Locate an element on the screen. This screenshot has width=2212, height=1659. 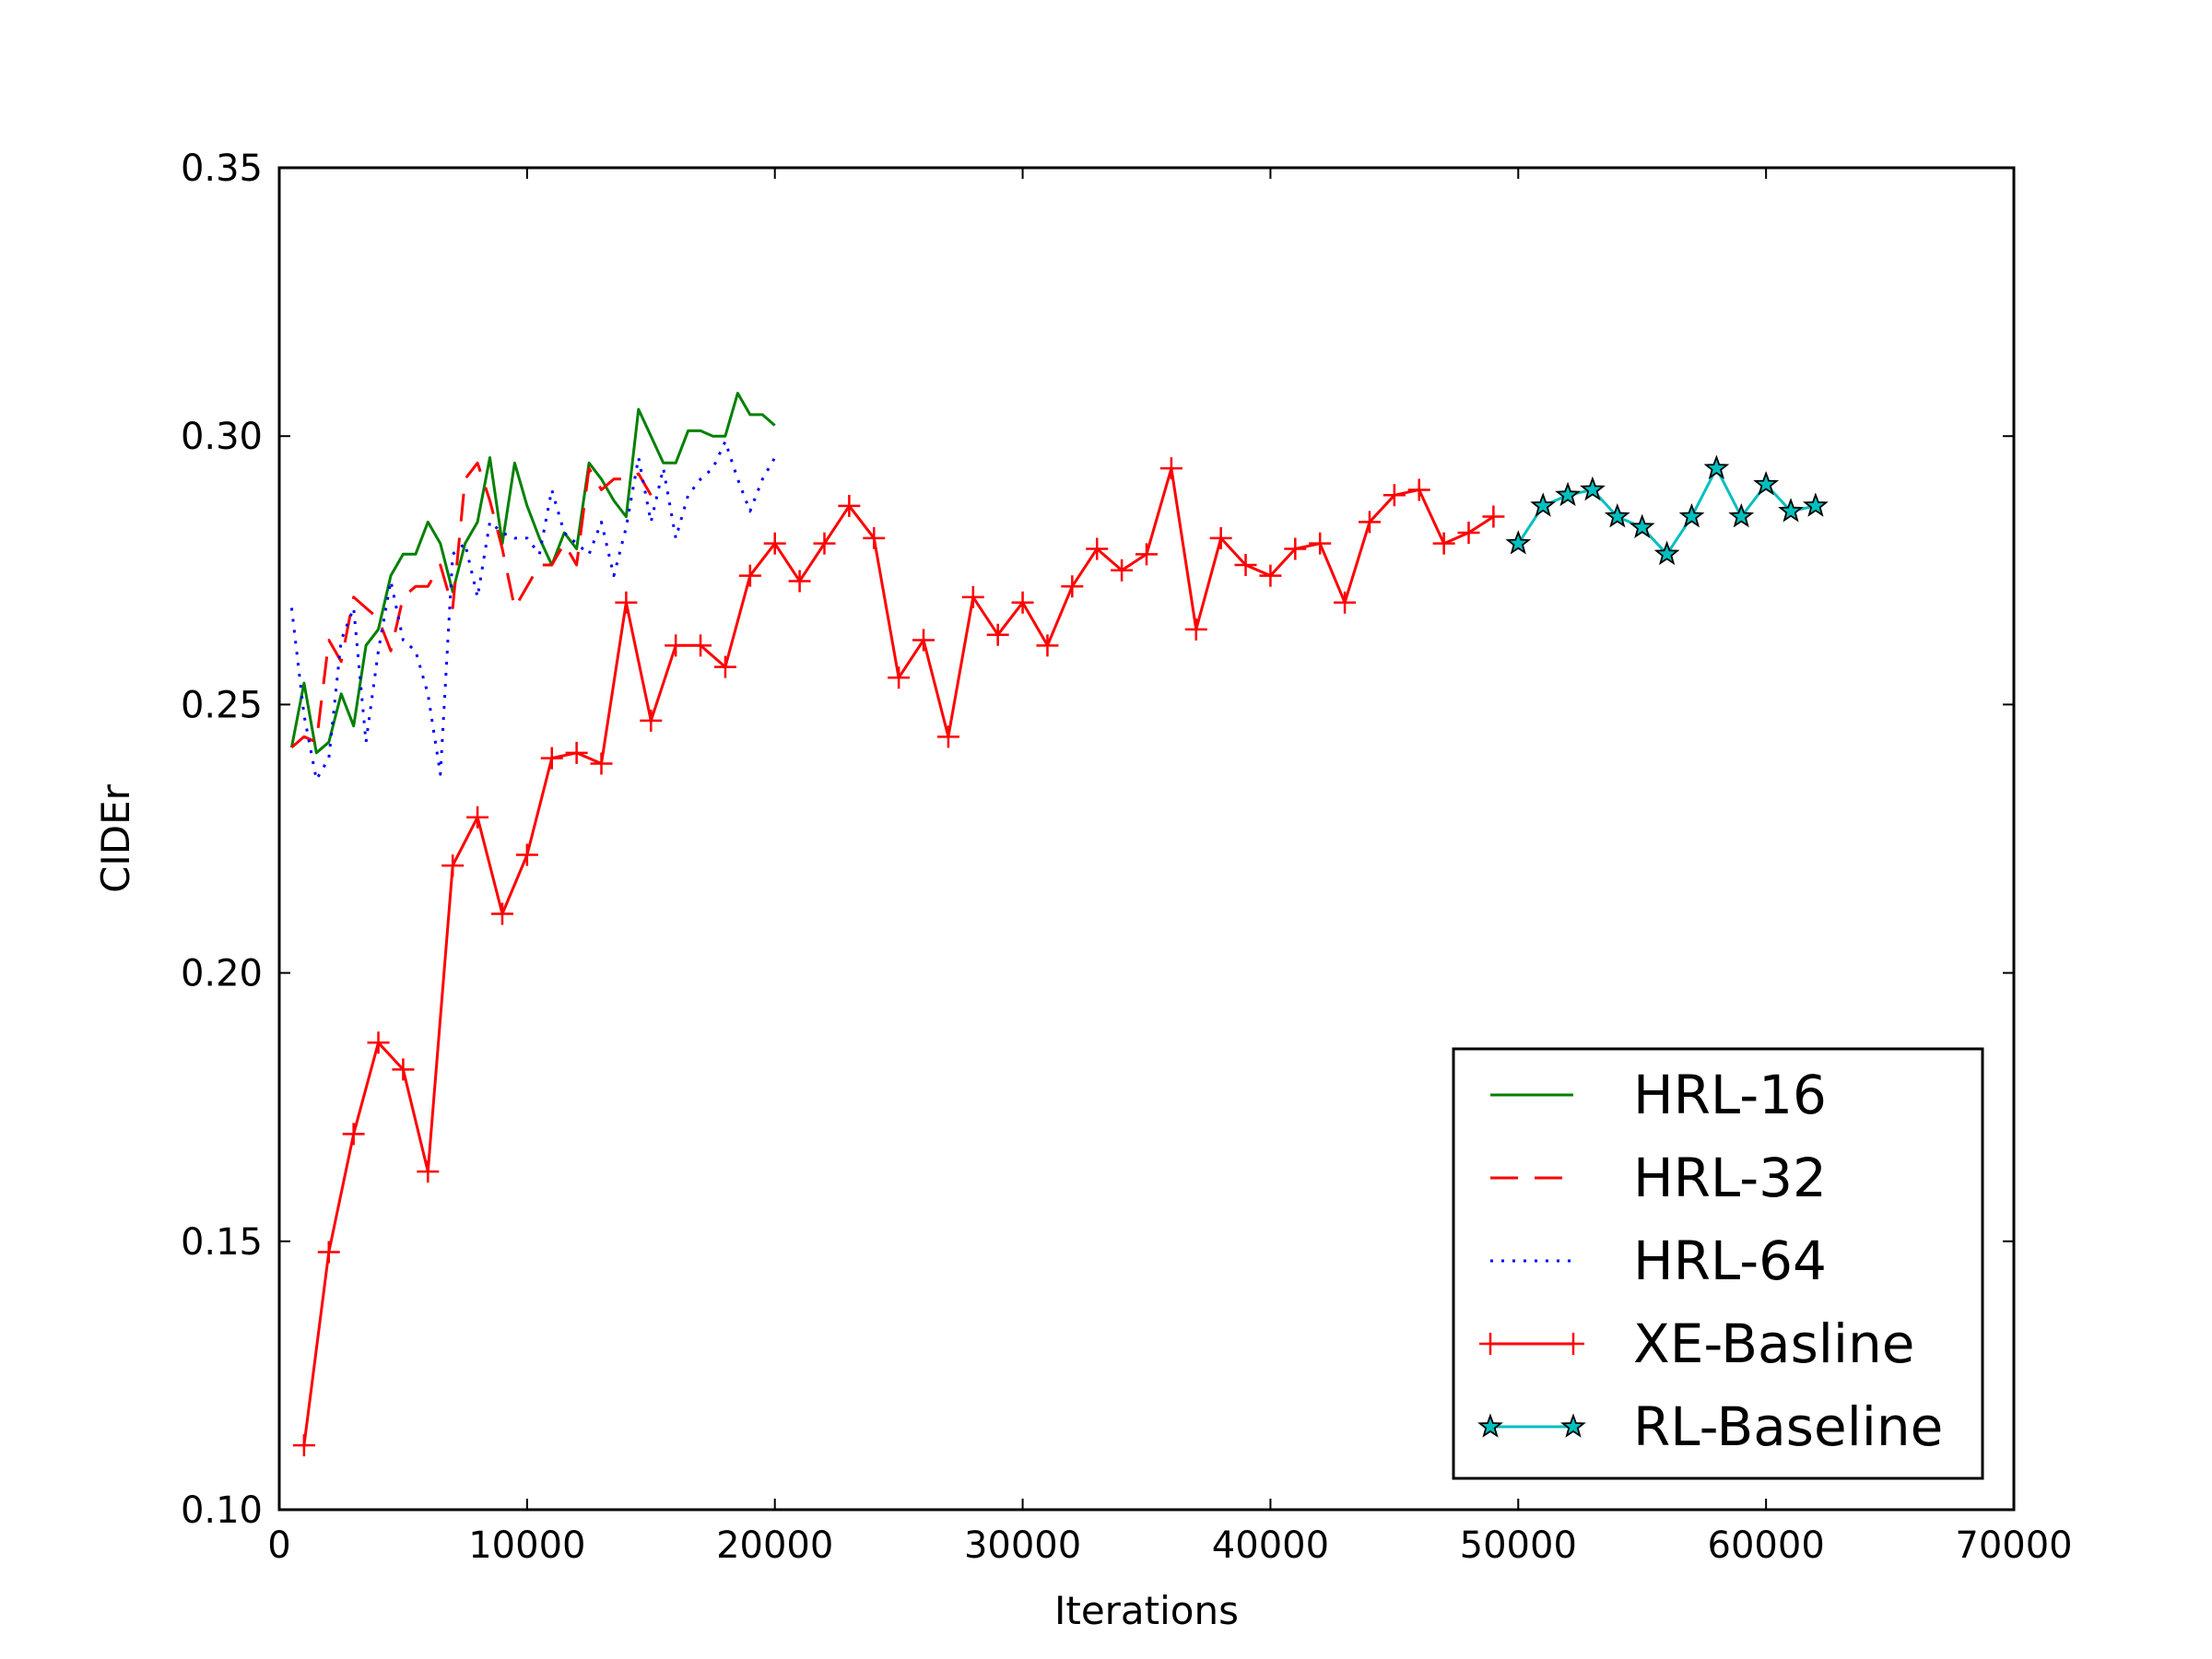
x-axis-title: Iterations is located at coordinates (1146, 1610).